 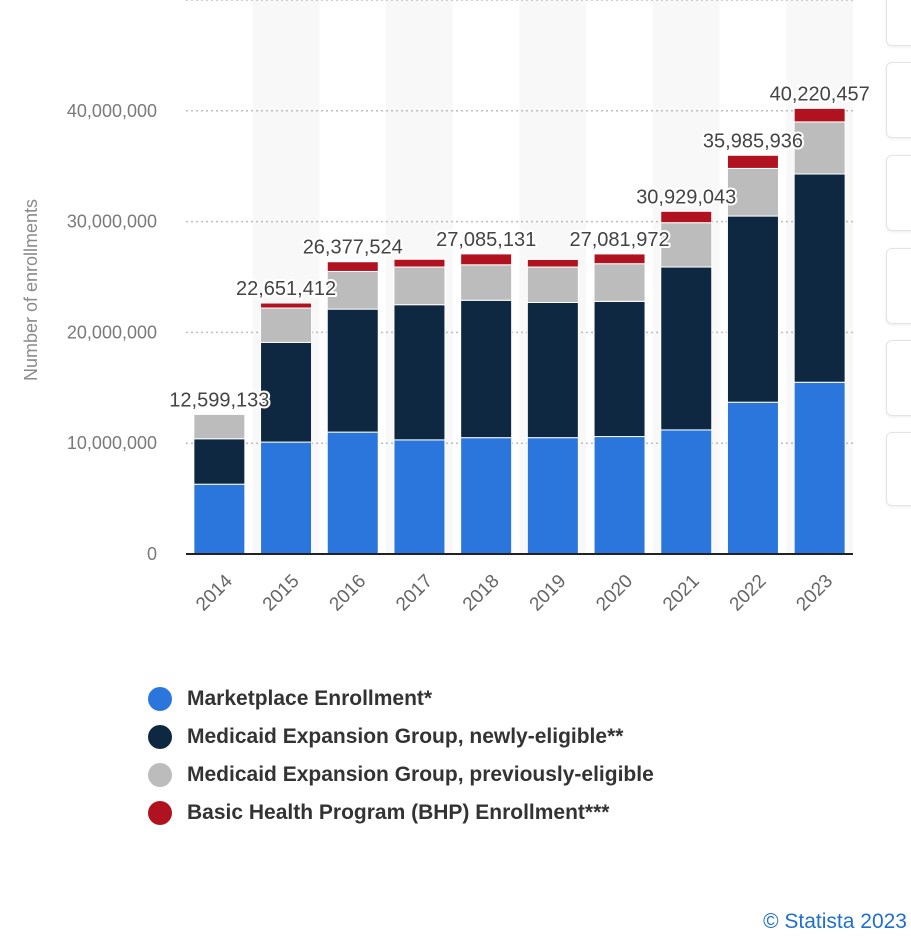 What do you see at coordinates (348, 593) in the screenshot?
I see `x-tick-label: 2016` at bounding box center [348, 593].